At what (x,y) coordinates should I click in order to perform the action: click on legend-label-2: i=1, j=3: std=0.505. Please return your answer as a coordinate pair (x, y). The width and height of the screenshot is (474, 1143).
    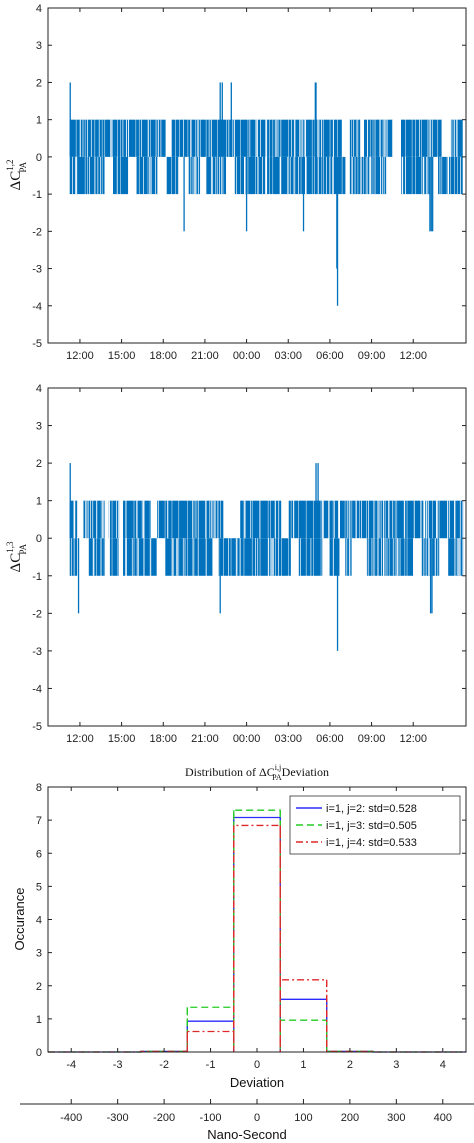
    Looking at the image, I should click on (371, 826).